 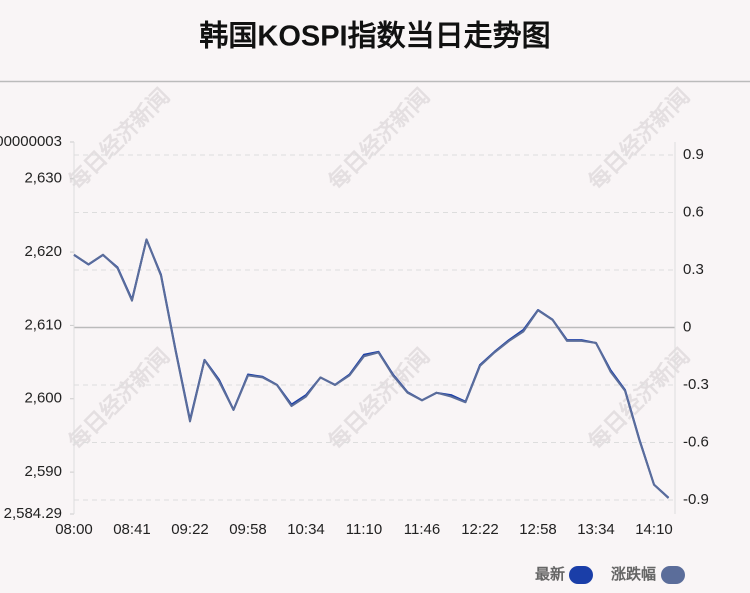 What do you see at coordinates (74, 529) in the screenshot?
I see `x-tick-label: 08:00` at bounding box center [74, 529].